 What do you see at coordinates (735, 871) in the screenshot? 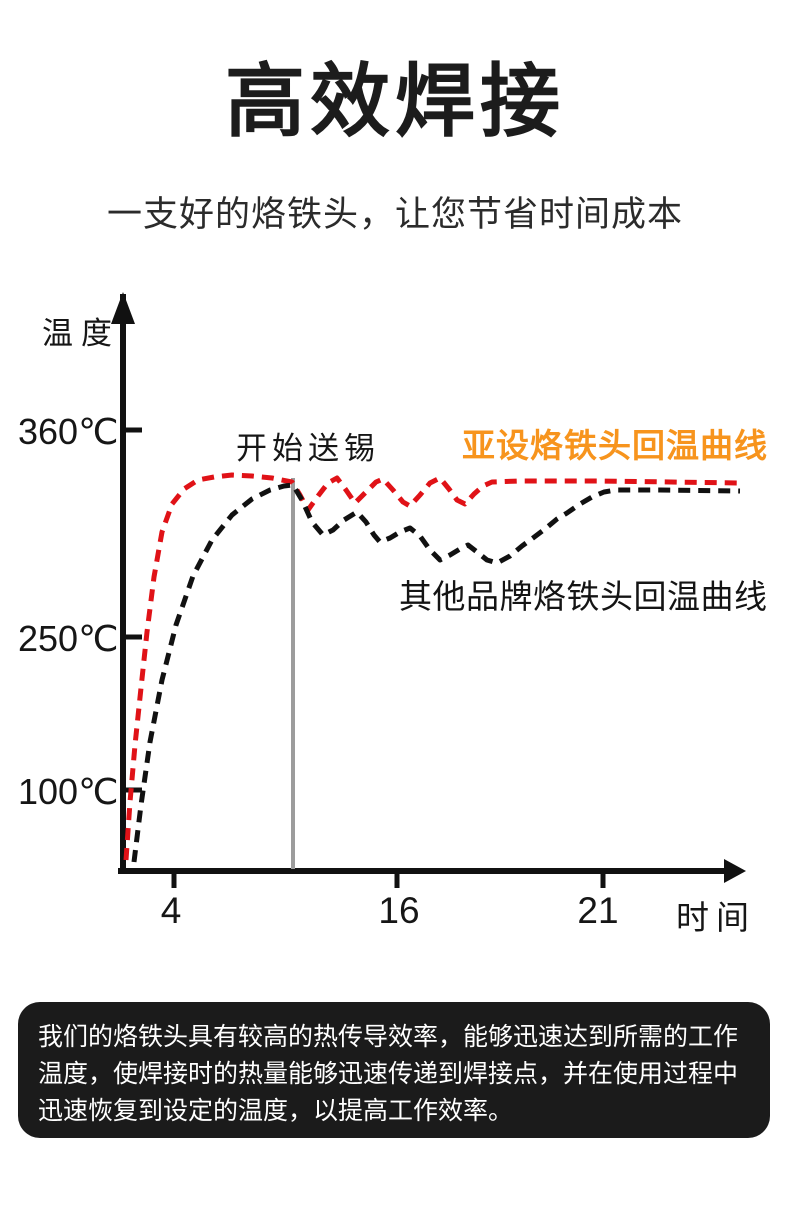
I see `x-axis-arrow-icon` at bounding box center [735, 871].